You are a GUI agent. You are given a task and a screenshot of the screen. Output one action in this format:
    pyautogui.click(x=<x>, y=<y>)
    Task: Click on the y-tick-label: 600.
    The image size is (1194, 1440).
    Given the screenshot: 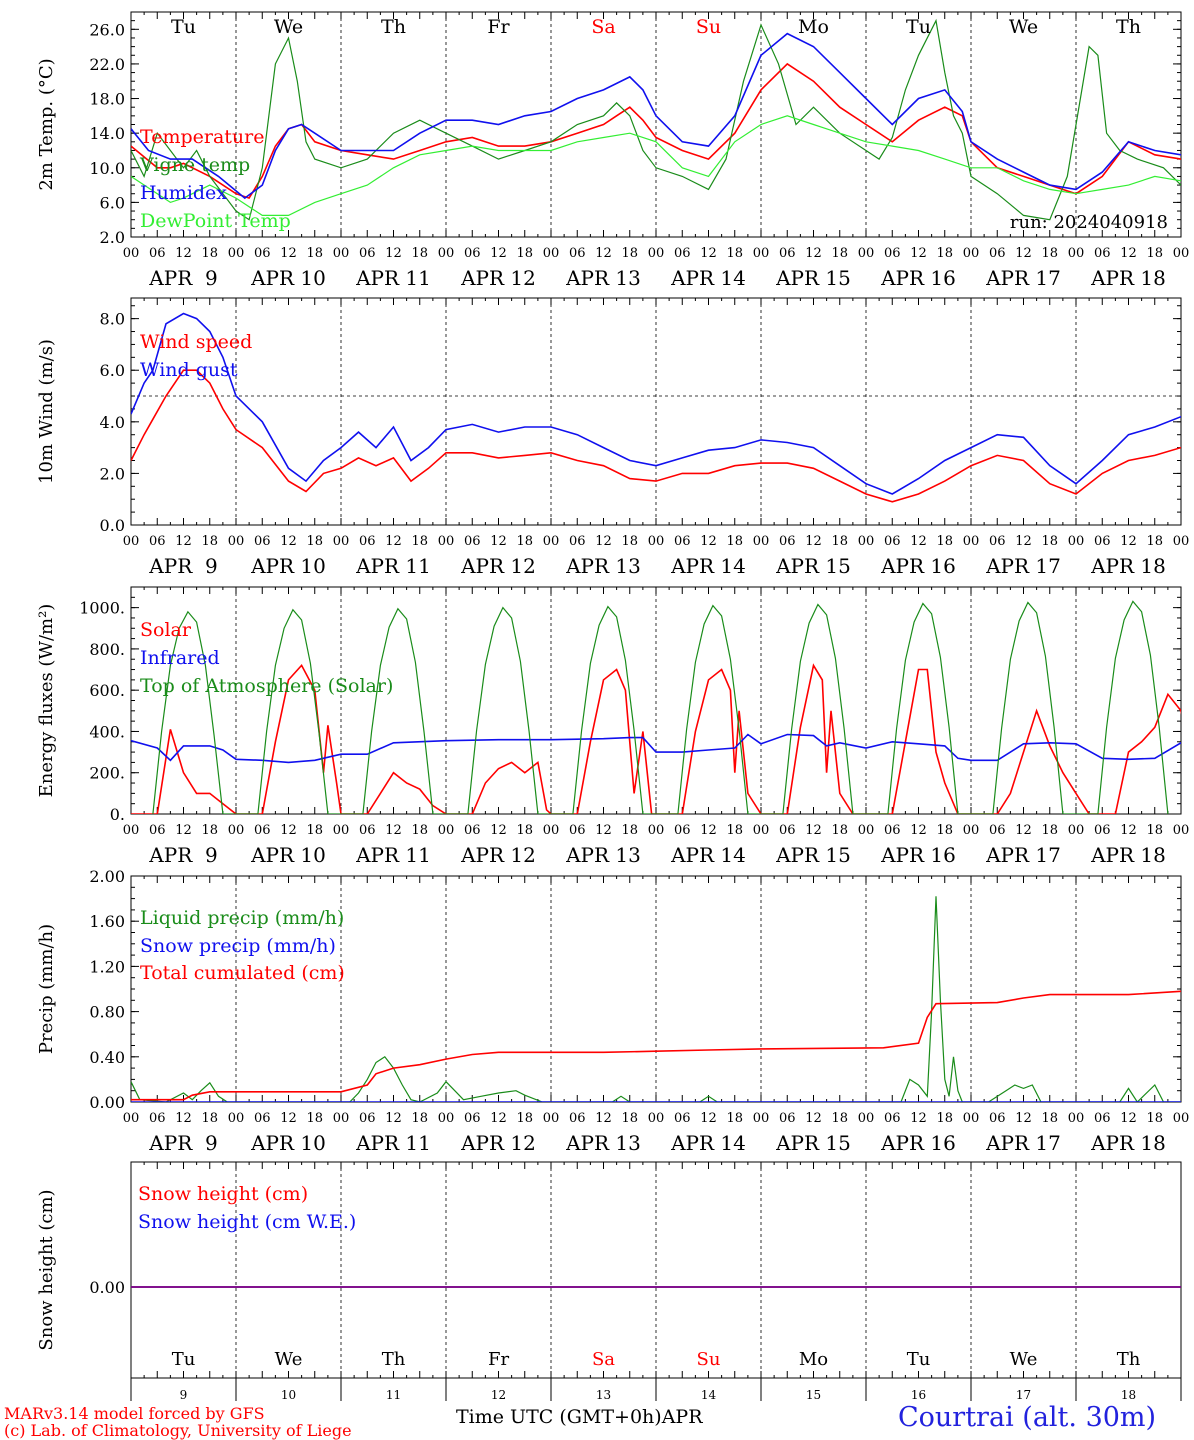 What is the action you would take?
    pyautogui.click(x=107, y=690)
    